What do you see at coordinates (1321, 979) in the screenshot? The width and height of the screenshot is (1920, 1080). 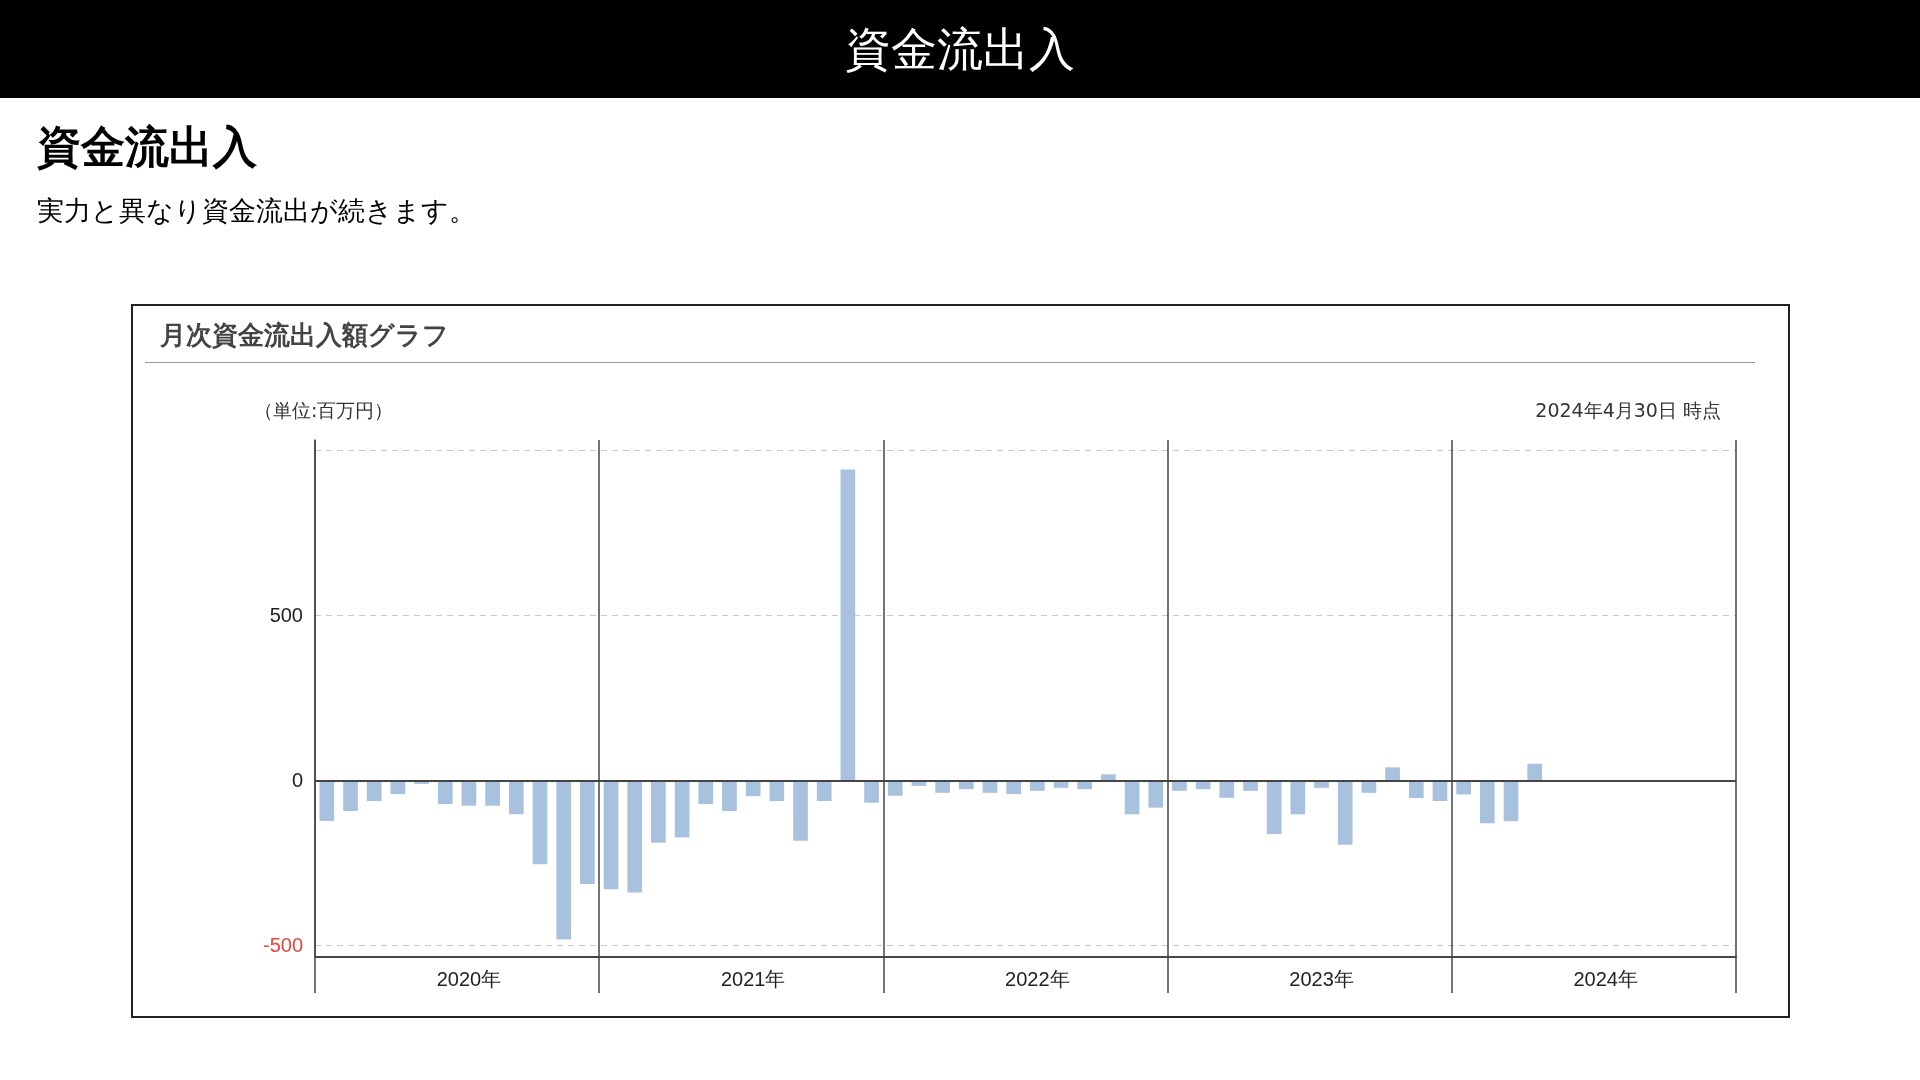 I see `x-tick-label: 2023年` at bounding box center [1321, 979].